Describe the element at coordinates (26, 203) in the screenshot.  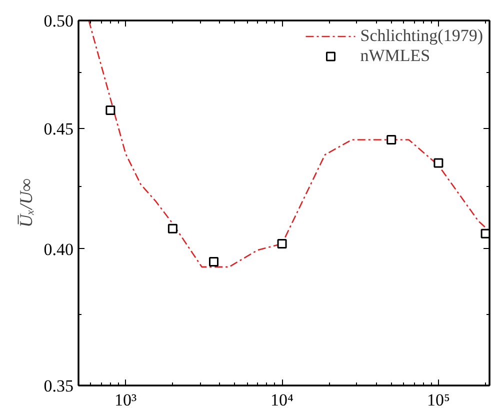
I see `y-axis-title: U̅ₓ/U∞` at that location.